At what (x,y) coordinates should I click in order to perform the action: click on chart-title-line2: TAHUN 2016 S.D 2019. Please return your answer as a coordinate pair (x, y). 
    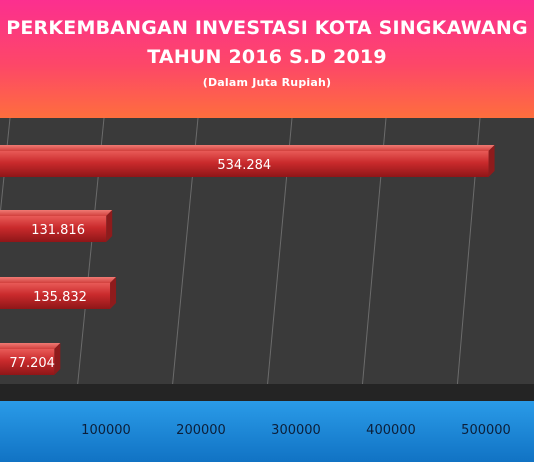
    Looking at the image, I should click on (267, 57).